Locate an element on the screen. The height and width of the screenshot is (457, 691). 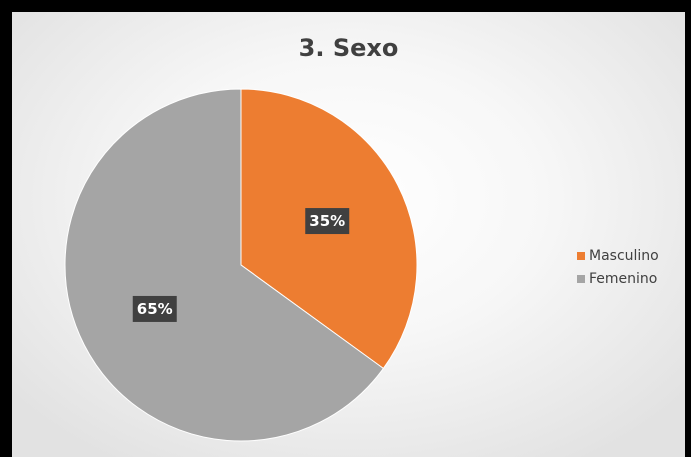
data-label-text-masculino: 35% is located at coordinates (327, 221).